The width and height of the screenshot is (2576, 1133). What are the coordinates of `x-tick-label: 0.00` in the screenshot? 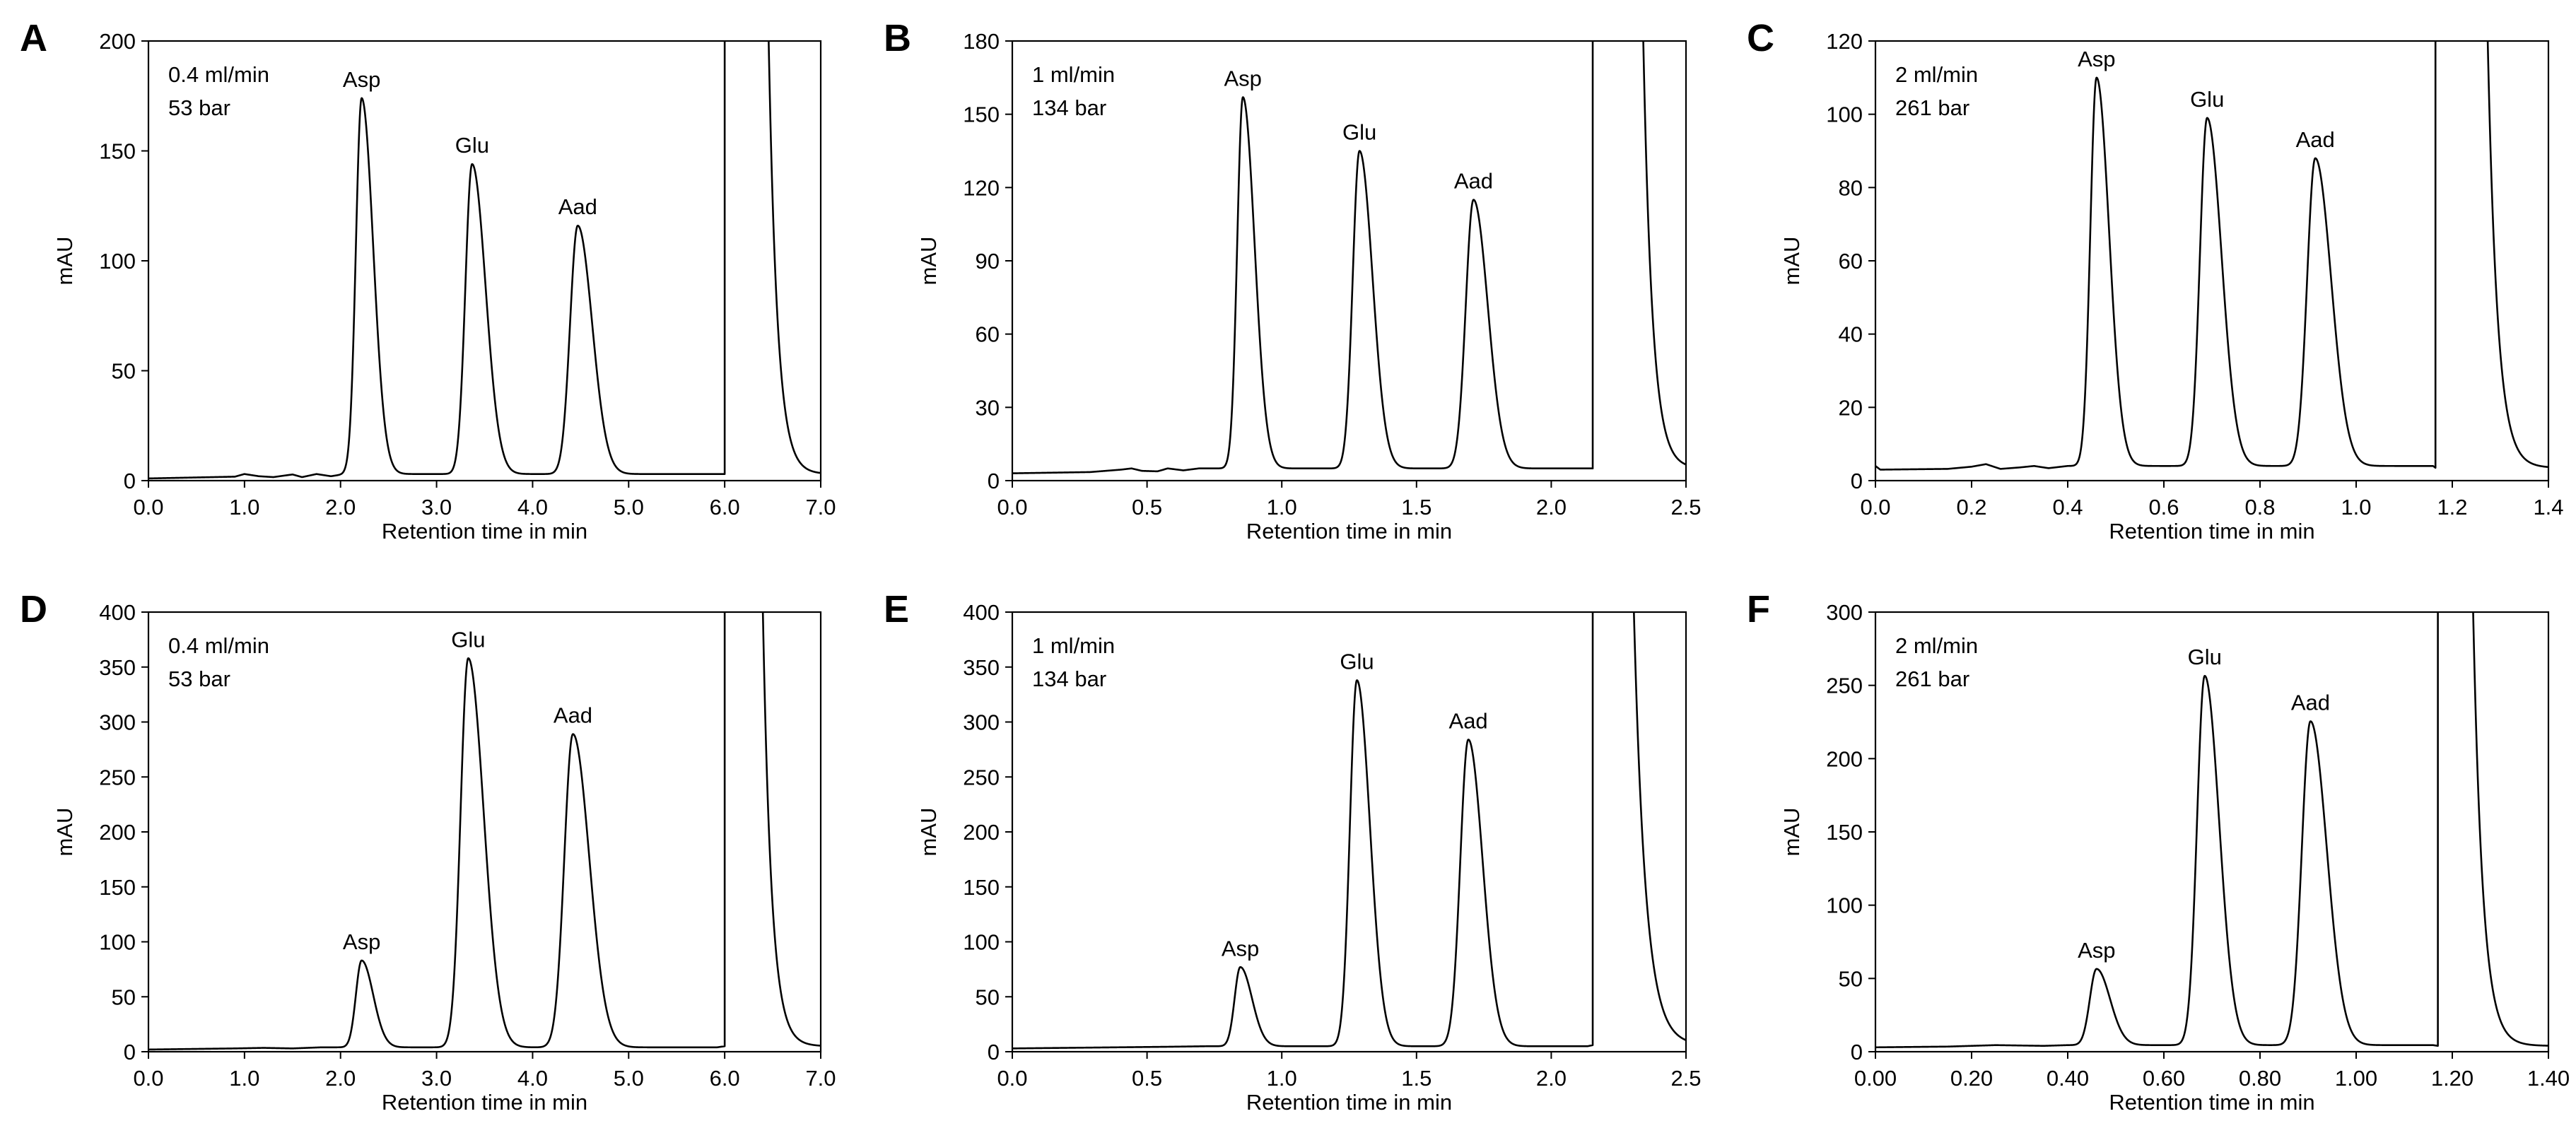 It's located at (1875, 1078).